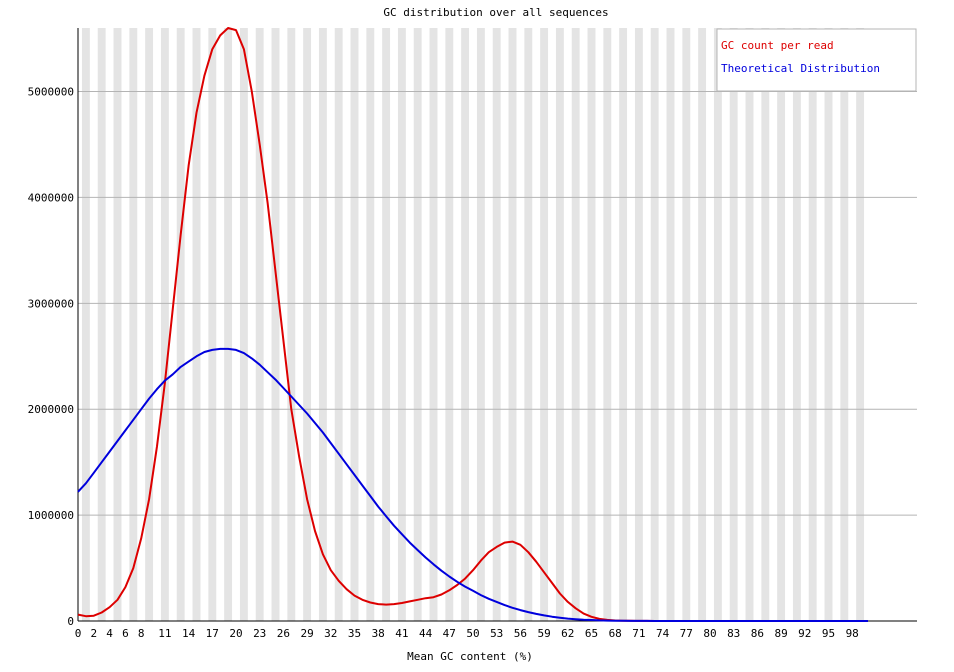  I want to click on x-tick-label: 53, so click(496, 633).